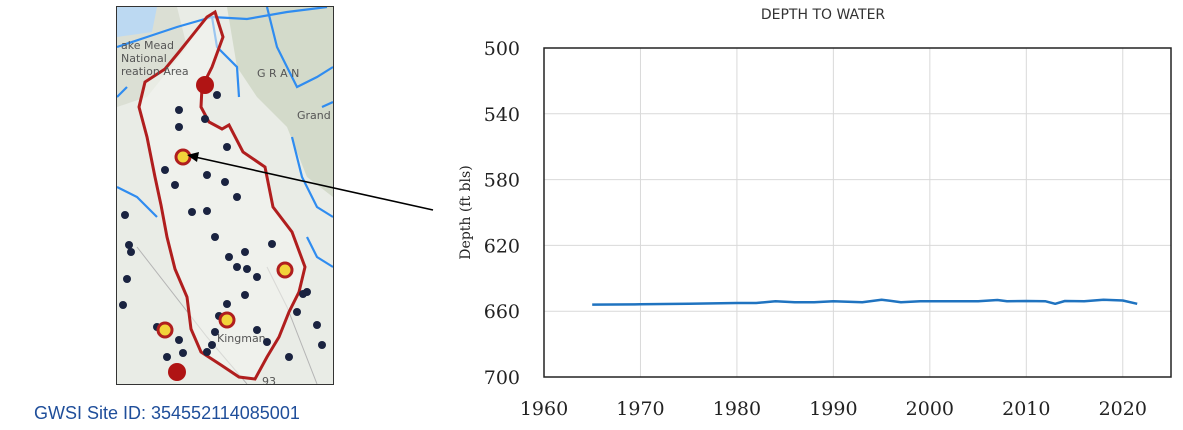  What do you see at coordinates (167, 413) in the screenshot?
I see `site-id-label: GWSI Site ID: 354552114085001` at bounding box center [167, 413].